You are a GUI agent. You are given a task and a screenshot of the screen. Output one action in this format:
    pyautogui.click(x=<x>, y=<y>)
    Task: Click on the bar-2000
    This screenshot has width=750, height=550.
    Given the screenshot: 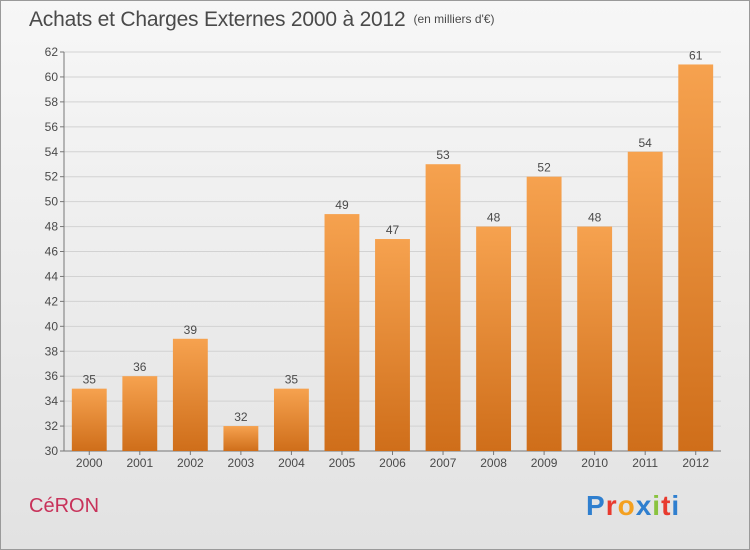 What is the action you would take?
    pyautogui.click(x=89, y=419)
    